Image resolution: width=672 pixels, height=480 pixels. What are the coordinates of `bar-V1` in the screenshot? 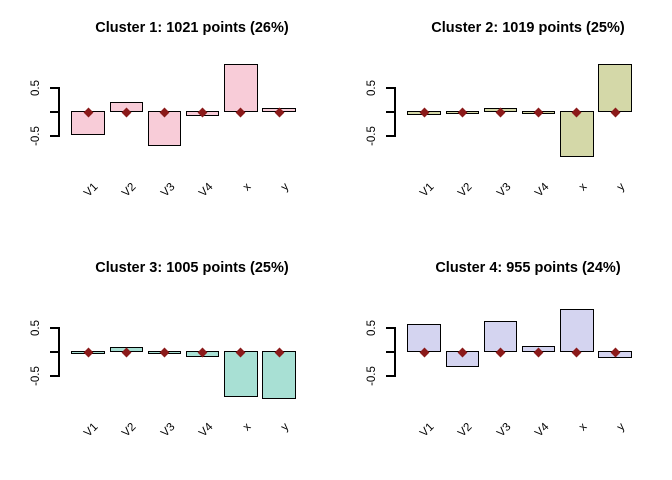 It's located at (88, 123).